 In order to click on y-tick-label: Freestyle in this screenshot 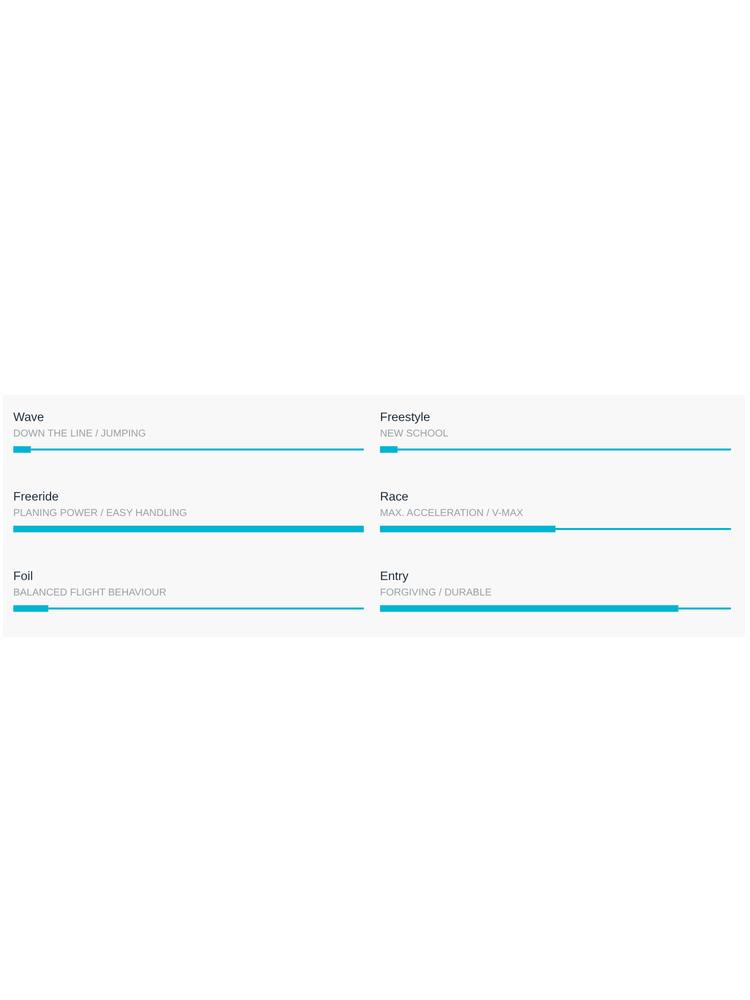, I will do `click(405, 417)`.